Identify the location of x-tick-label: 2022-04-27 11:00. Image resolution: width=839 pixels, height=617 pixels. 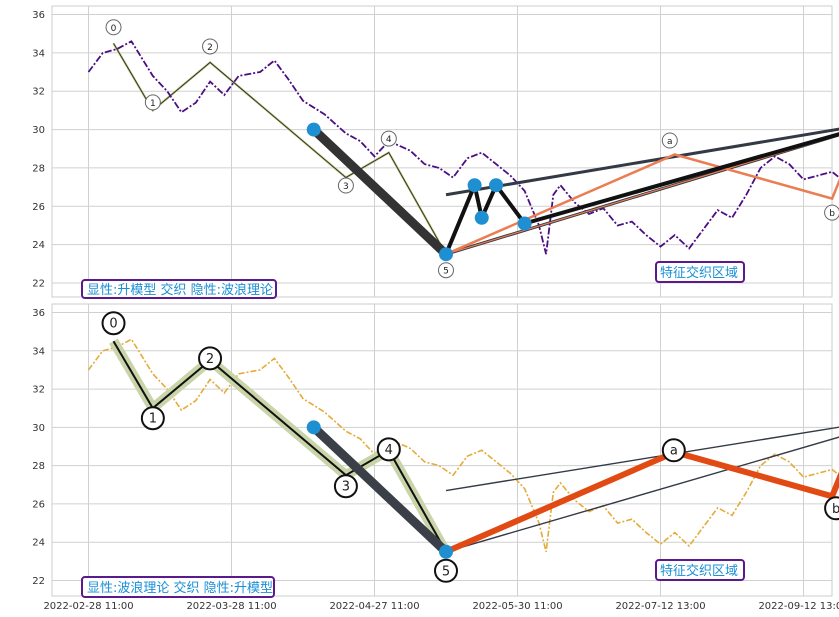
(374, 606).